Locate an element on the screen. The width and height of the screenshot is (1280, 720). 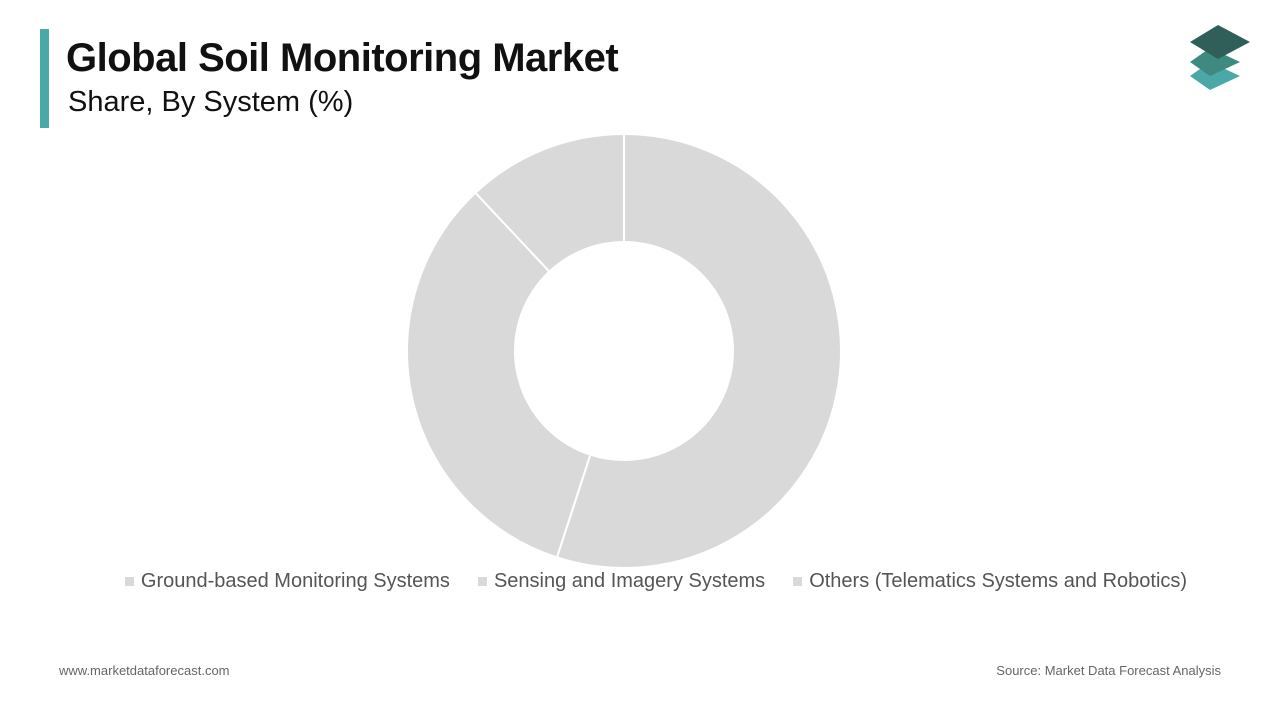
website: www.marketdataforecast.com is located at coordinates (144, 670).